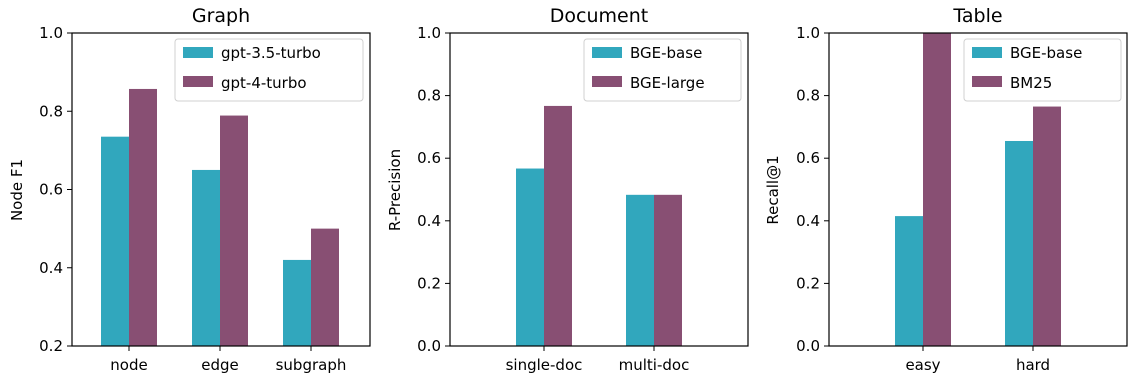 Image resolution: width=1131 pixels, height=377 pixels. I want to click on legend-label-series-1: gpt-4-turbo, so click(264, 83).